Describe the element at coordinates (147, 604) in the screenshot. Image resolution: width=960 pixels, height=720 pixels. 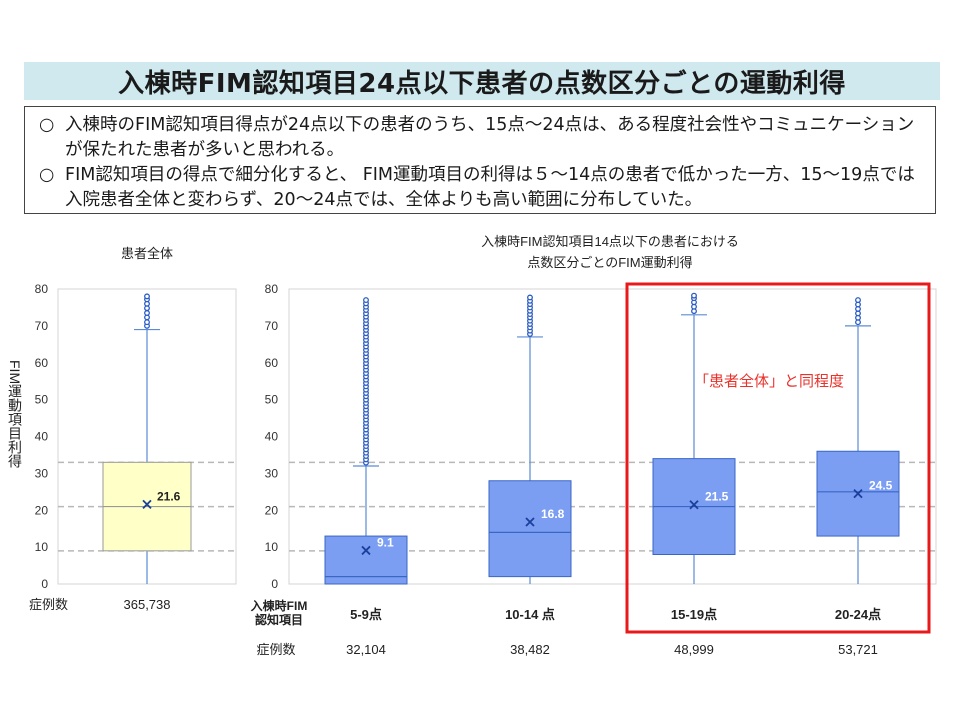
I see `case-count: 365,738` at that location.